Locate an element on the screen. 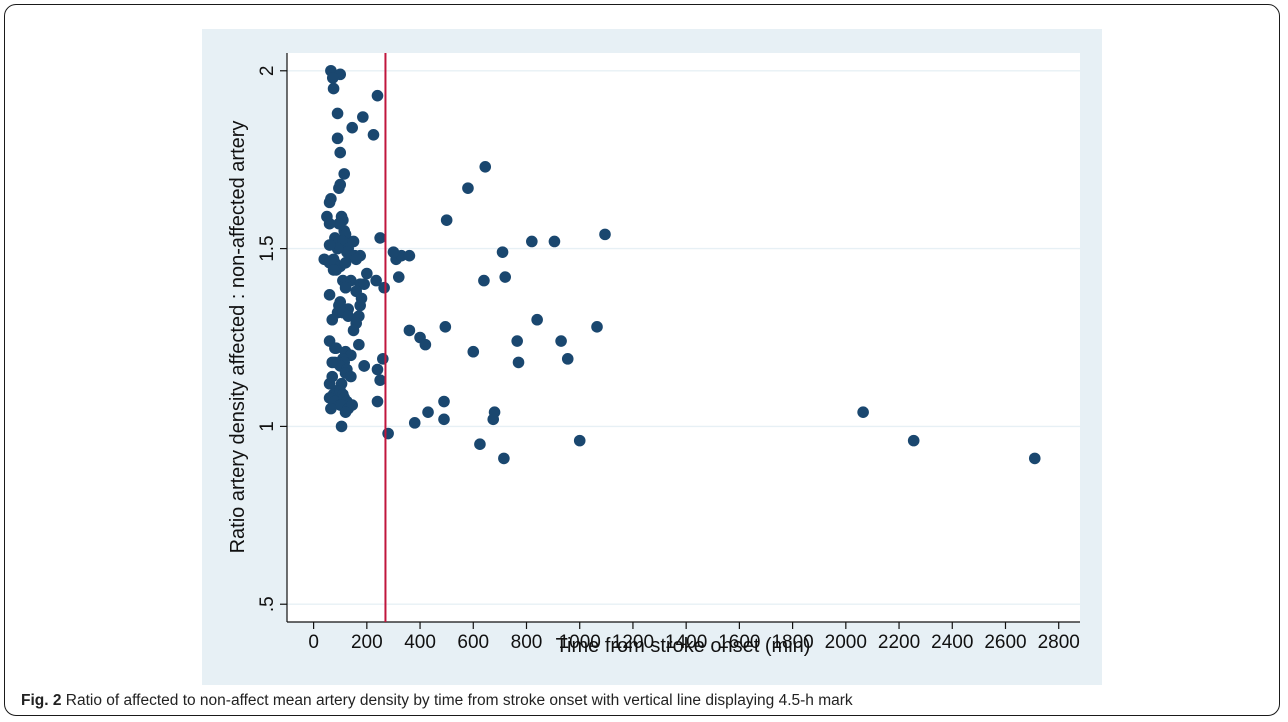 The image size is (1288, 722). x-tick-label: 2400 is located at coordinates (952, 642).